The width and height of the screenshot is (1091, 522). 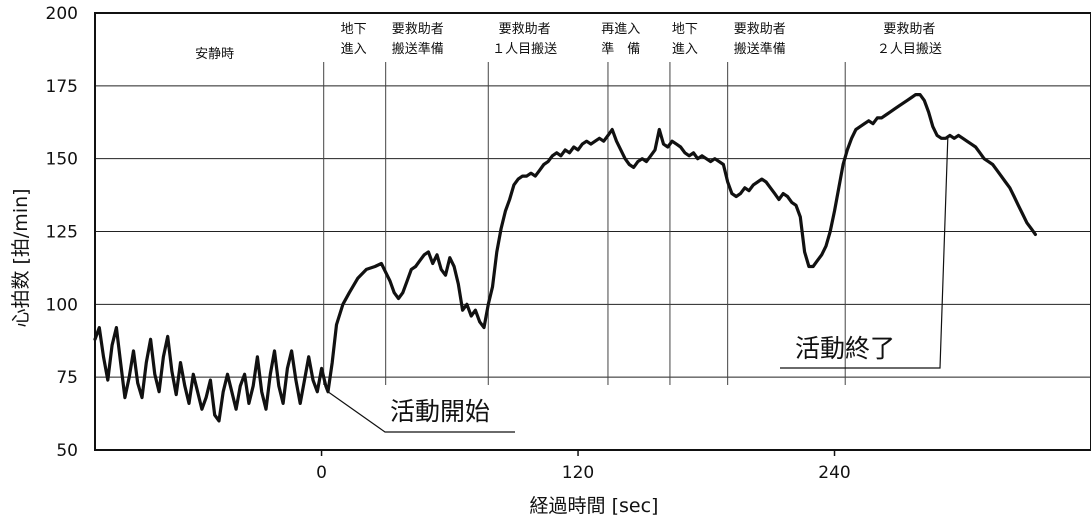 What do you see at coordinates (440, 411) in the screenshot?
I see `annotation-activity-start: 活動開始` at bounding box center [440, 411].